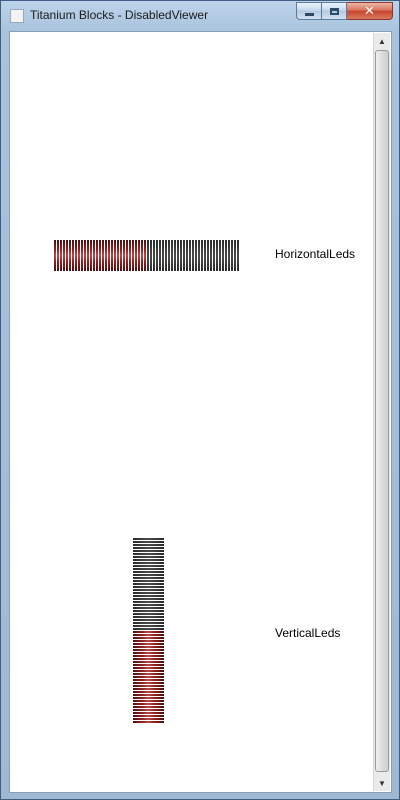 This screenshot has width=400, height=800. Describe the element at coordinates (308, 633) in the screenshot. I see `vertical-leds-label: VerticalLeds` at that location.